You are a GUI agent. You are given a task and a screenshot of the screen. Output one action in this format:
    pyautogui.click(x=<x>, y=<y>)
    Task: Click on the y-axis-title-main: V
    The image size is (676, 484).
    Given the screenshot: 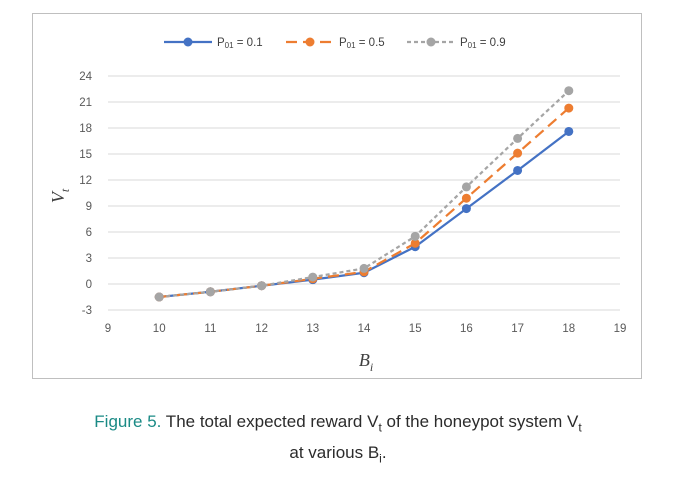 What is the action you would take?
    pyautogui.click(x=58, y=196)
    